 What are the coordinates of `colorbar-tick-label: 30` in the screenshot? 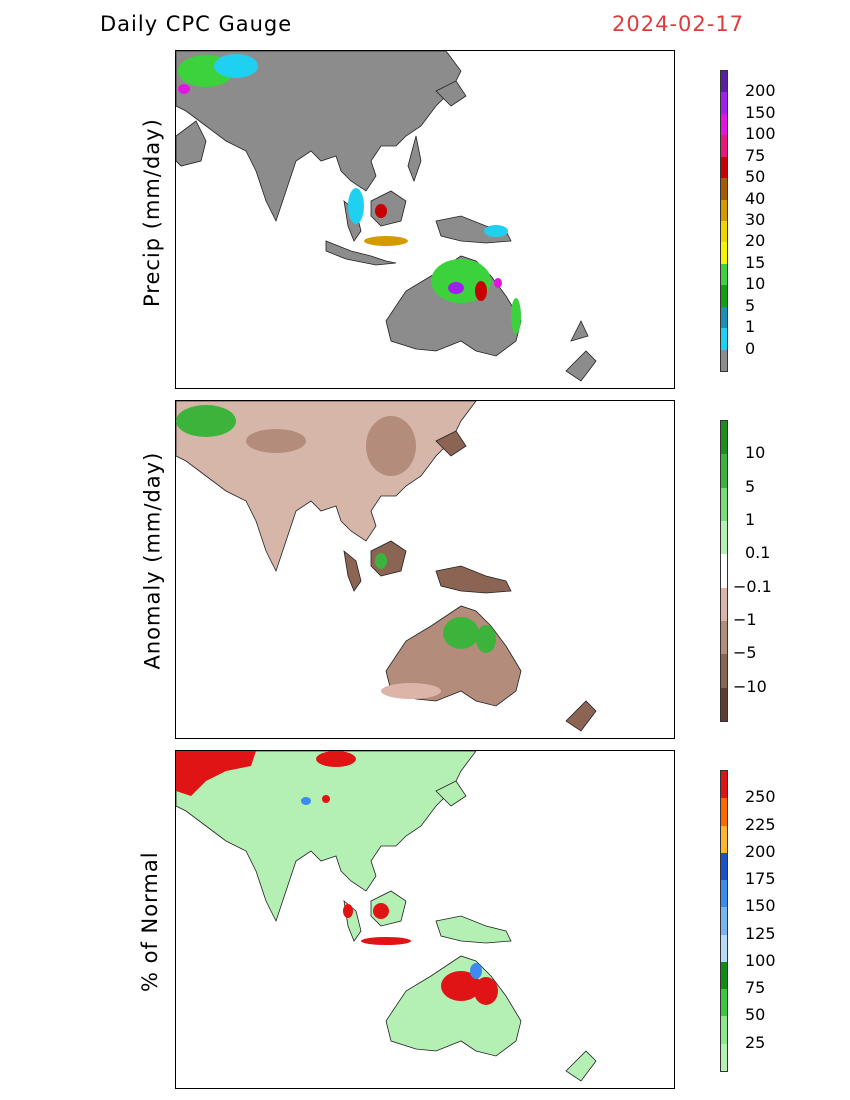 It's located at (755, 219).